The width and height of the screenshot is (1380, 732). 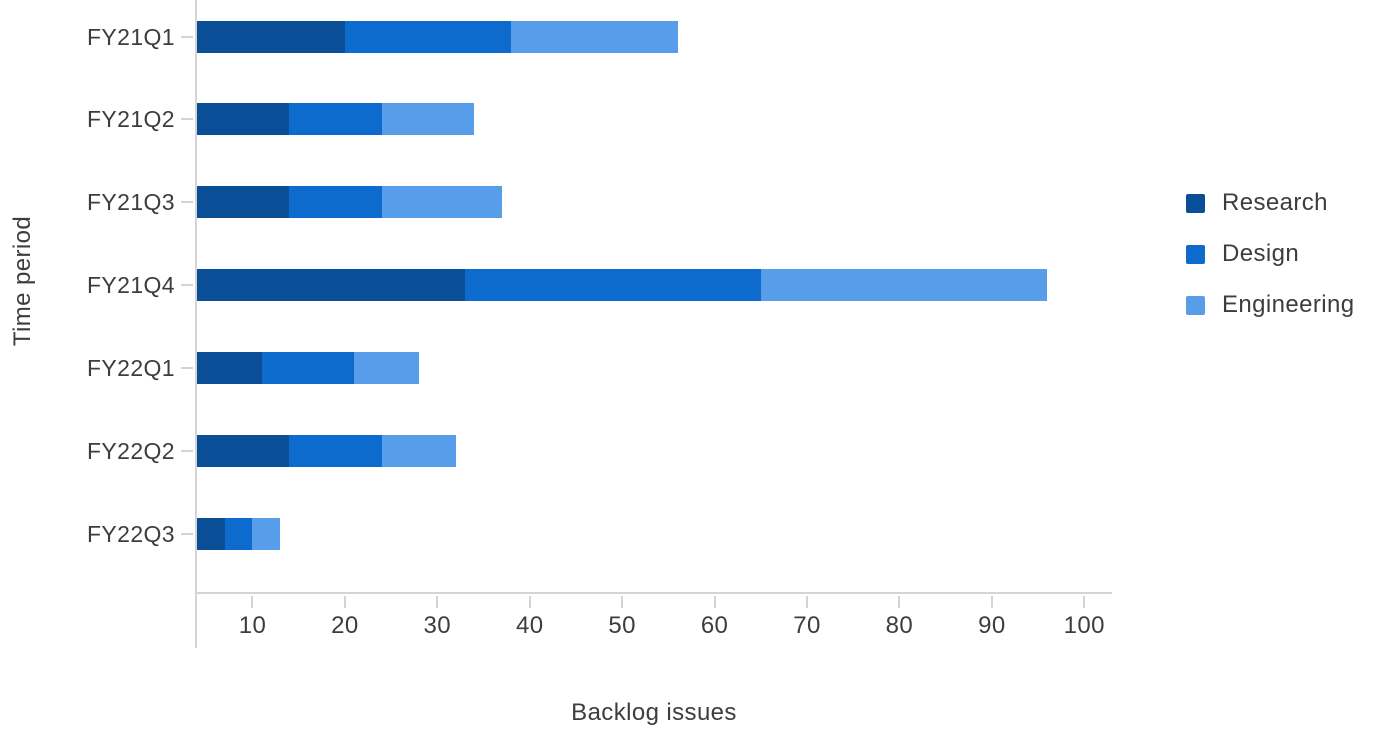 I want to click on y-axis-label-fy21q3: FY21Q3, so click(x=130, y=202).